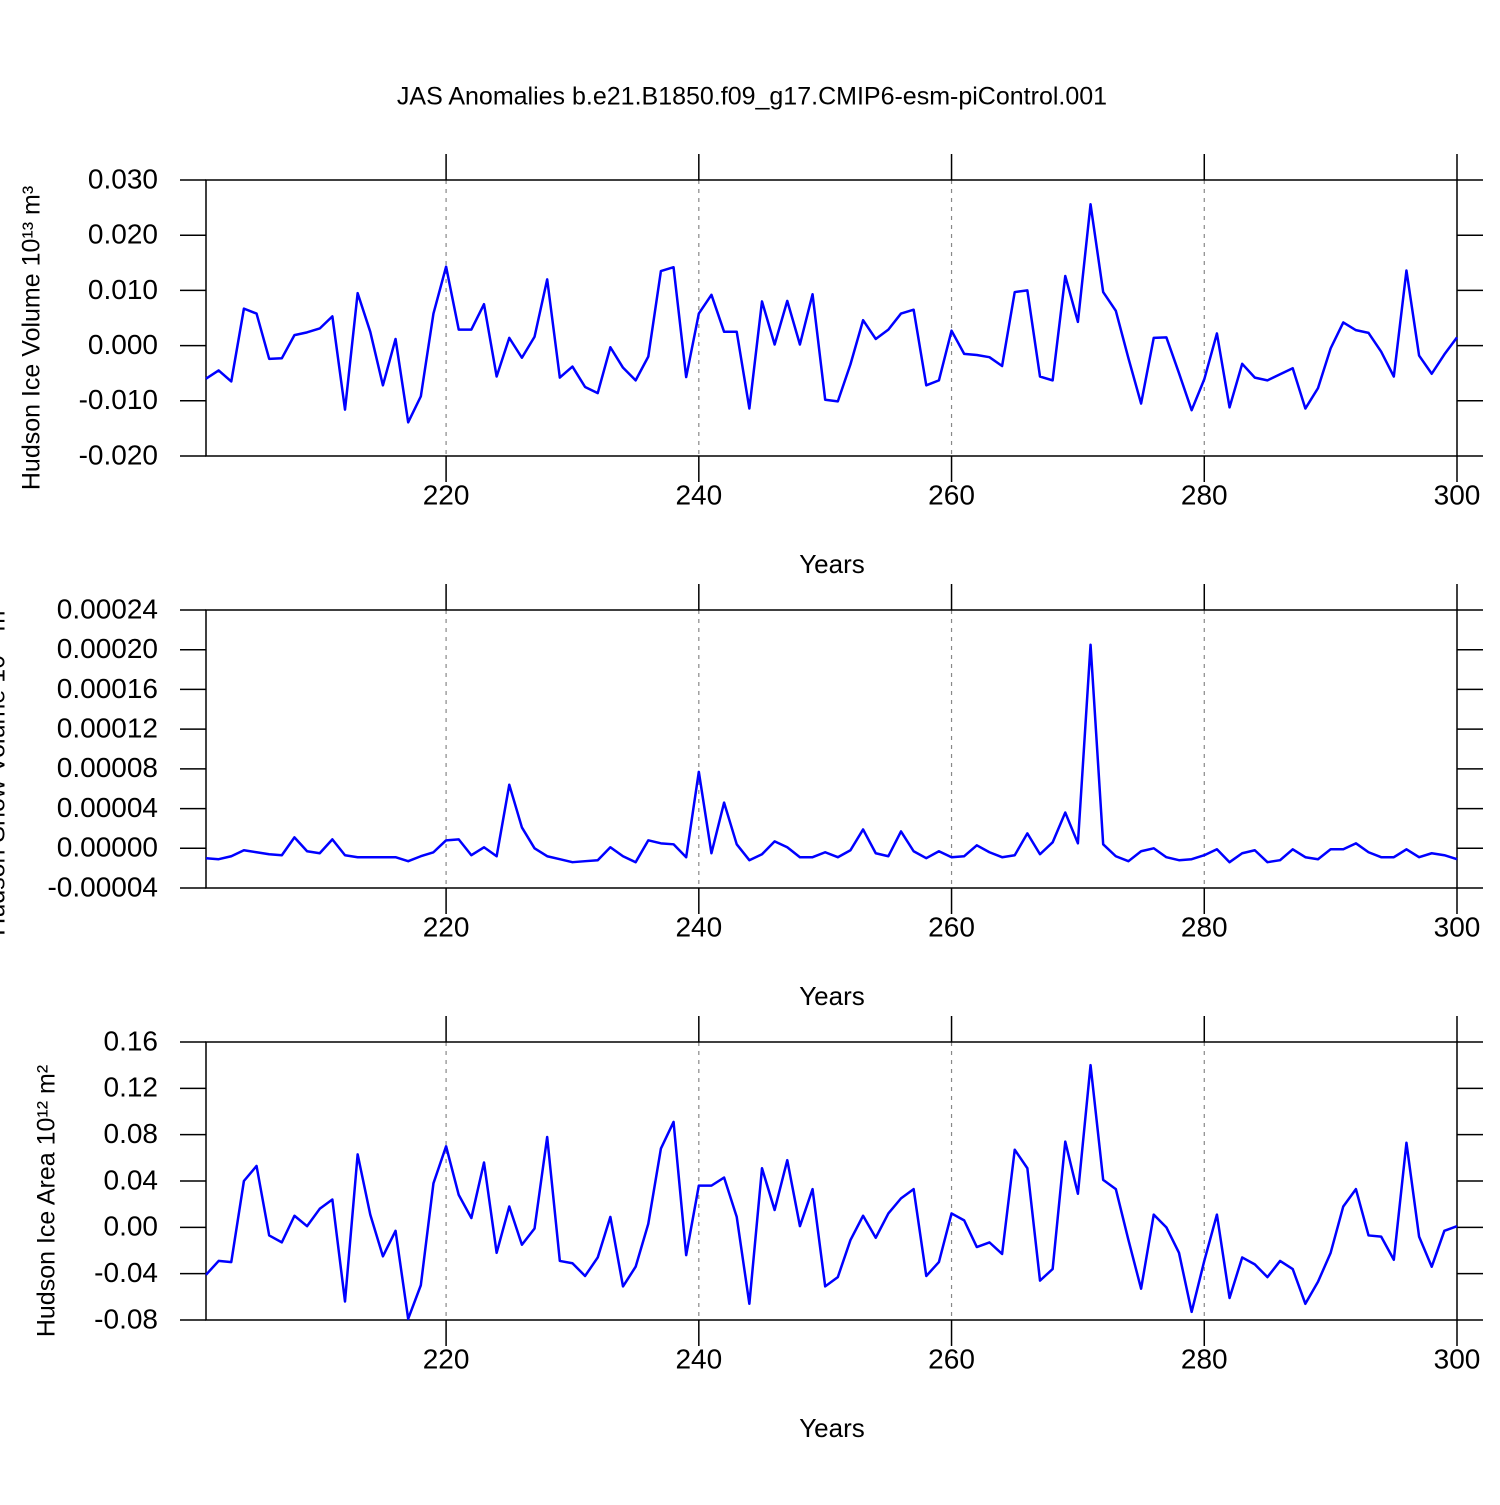  I want to click on y-tick-label: 0.00020, so click(107, 648).